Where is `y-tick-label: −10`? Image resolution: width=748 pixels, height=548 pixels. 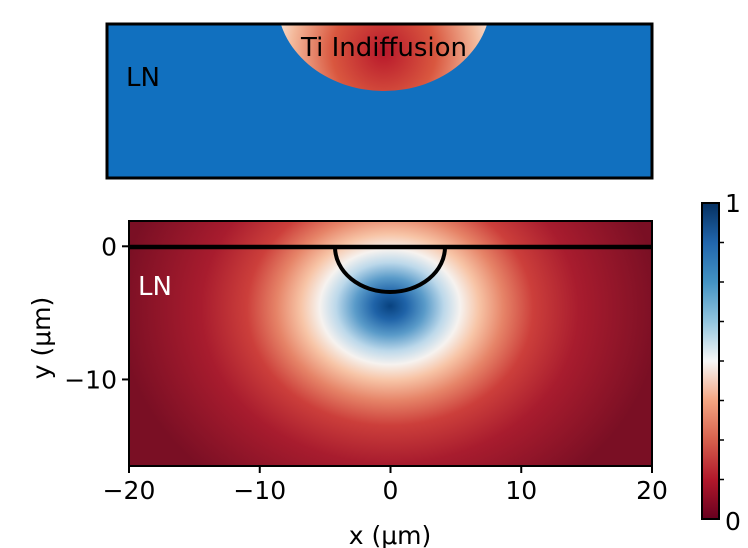 y-tick-label: −10 is located at coordinates (90, 379).